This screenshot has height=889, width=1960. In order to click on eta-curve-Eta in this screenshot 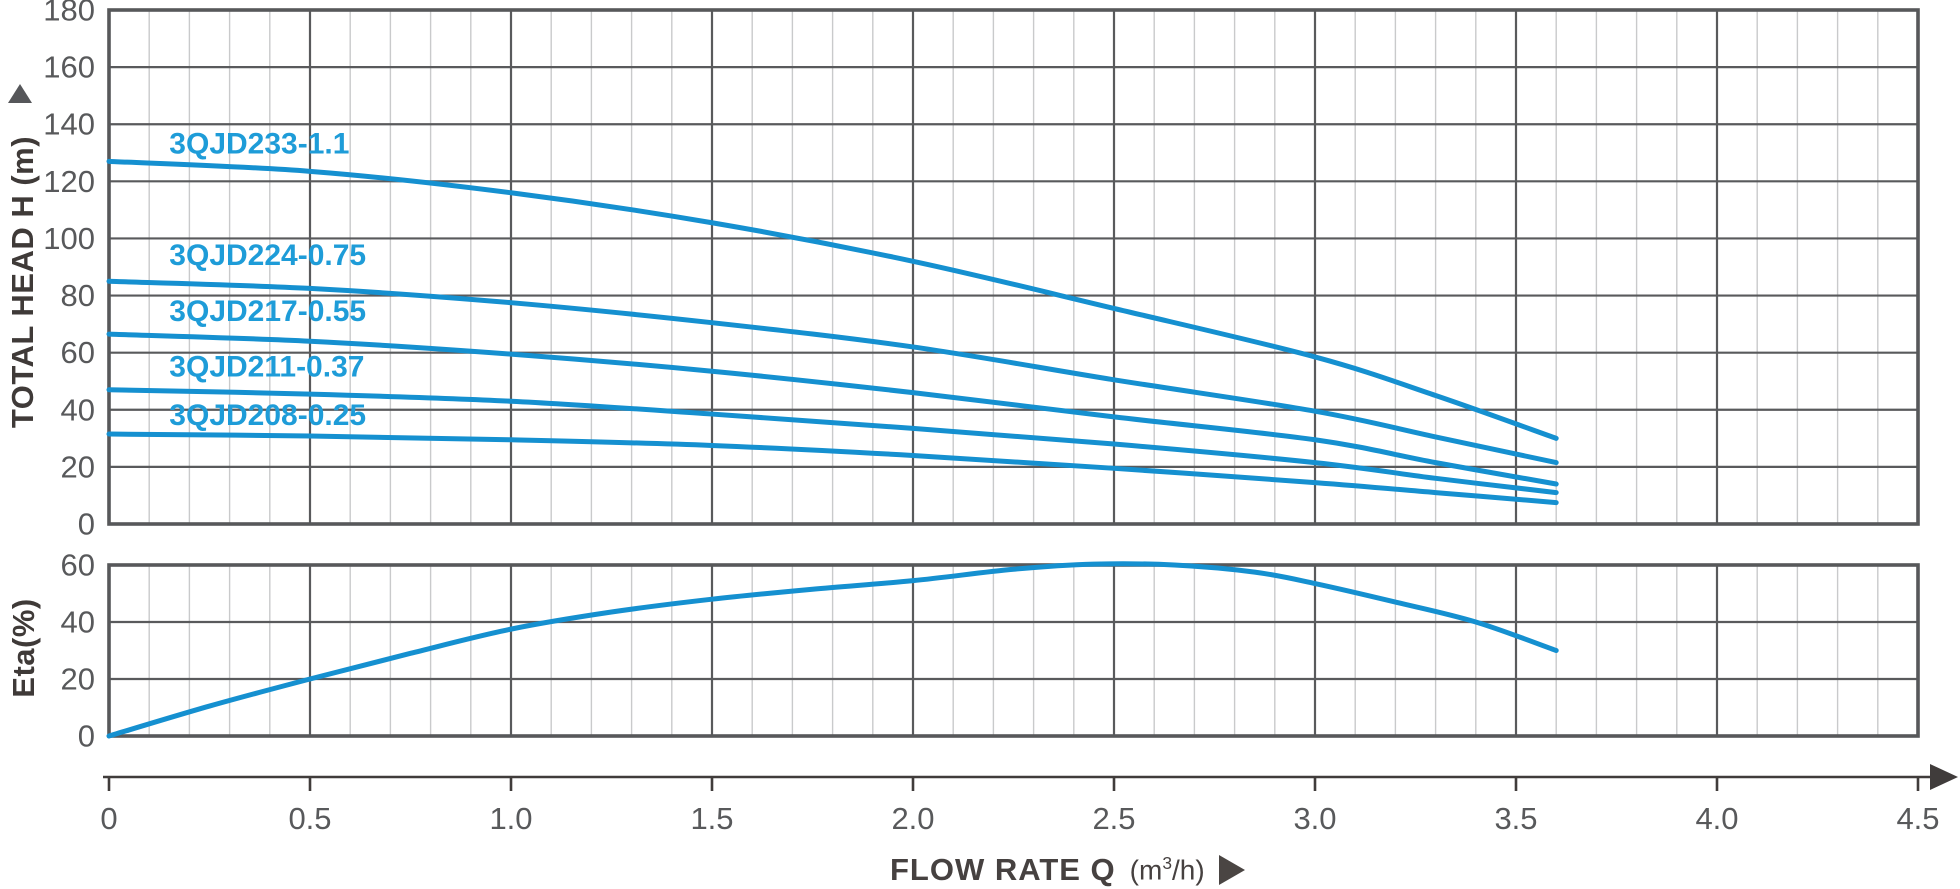, I will do `click(832, 650)`.